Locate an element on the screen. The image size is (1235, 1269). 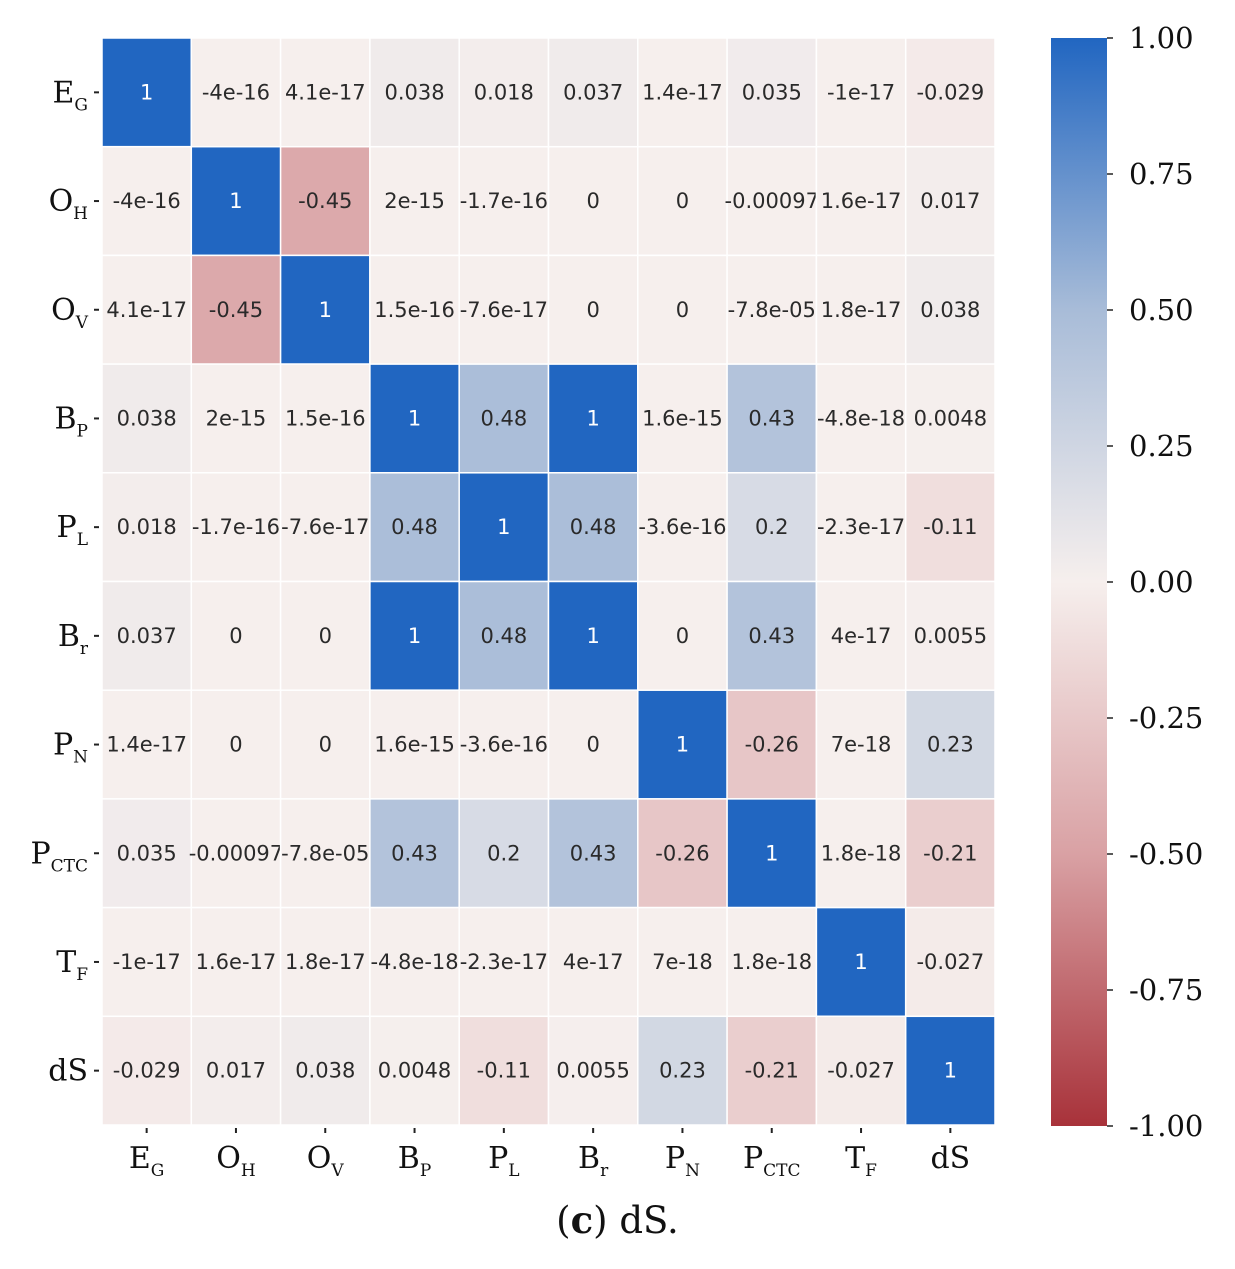
cell-pctc-bp-value: 0.43 is located at coordinates (414, 853).